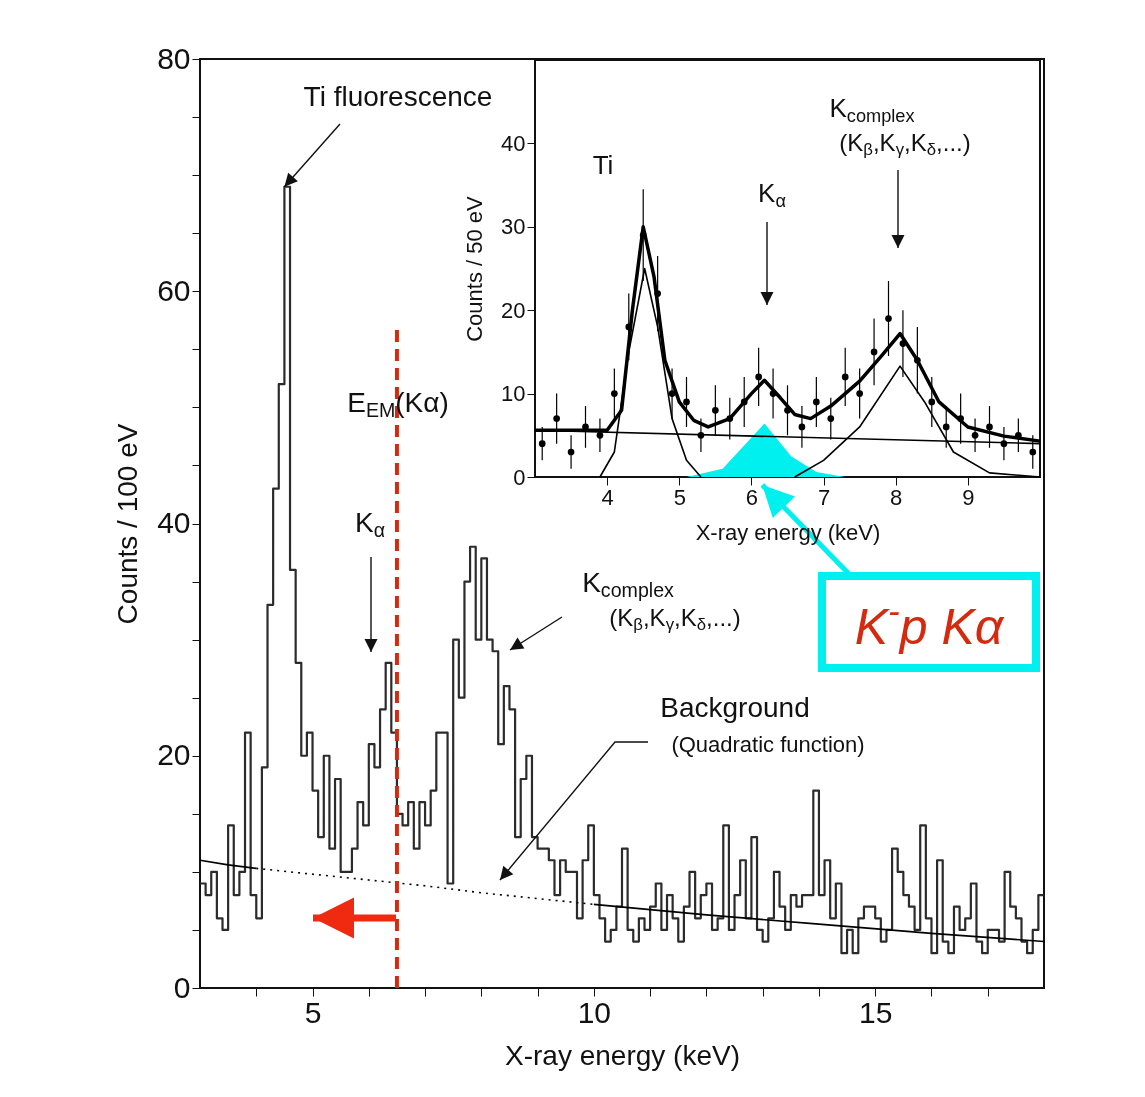 The height and width of the screenshot is (1097, 1145). I want to click on x-tick-label: 9, so click(968, 497).